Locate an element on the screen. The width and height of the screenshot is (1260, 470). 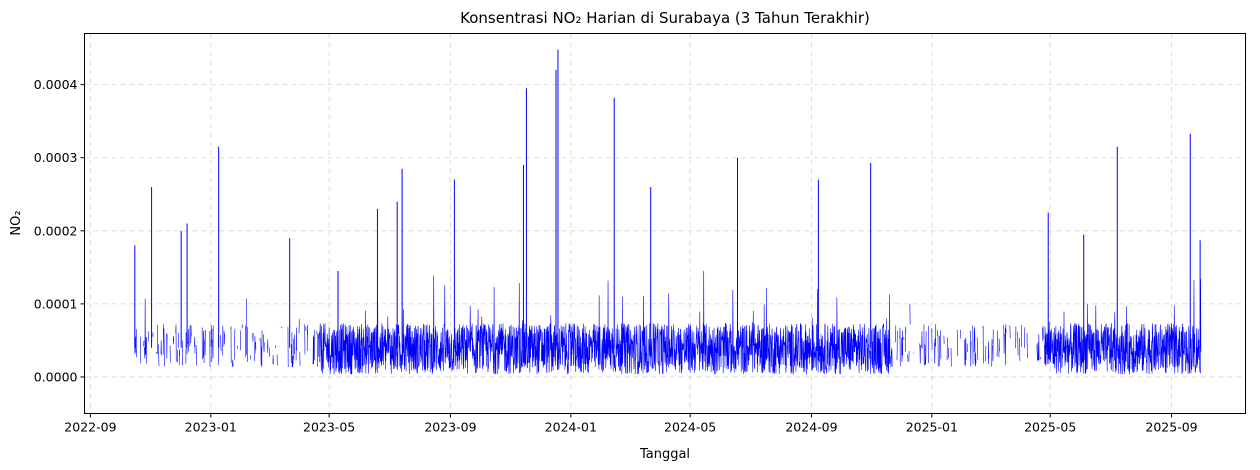
x-tick-label: 2023-05 is located at coordinates (329, 427).